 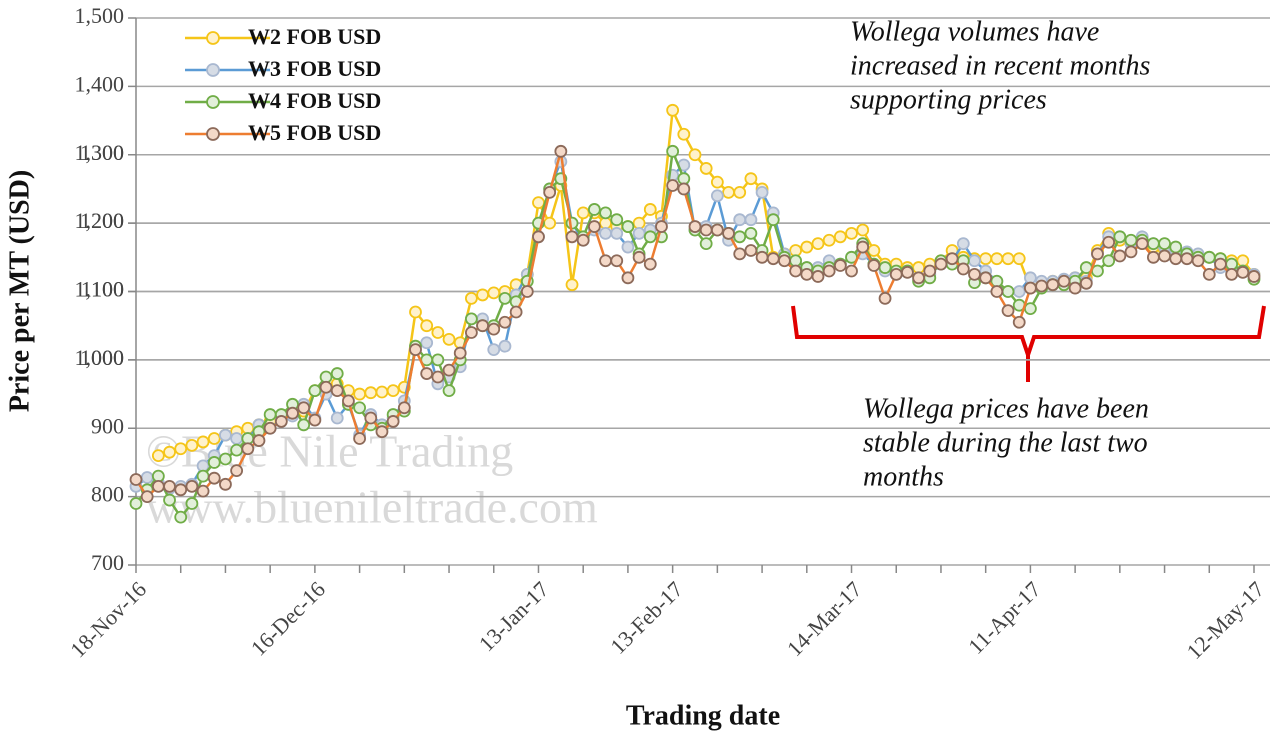 What do you see at coordinates (314, 132) in the screenshot?
I see `legend-label: W5 FOB USD` at bounding box center [314, 132].